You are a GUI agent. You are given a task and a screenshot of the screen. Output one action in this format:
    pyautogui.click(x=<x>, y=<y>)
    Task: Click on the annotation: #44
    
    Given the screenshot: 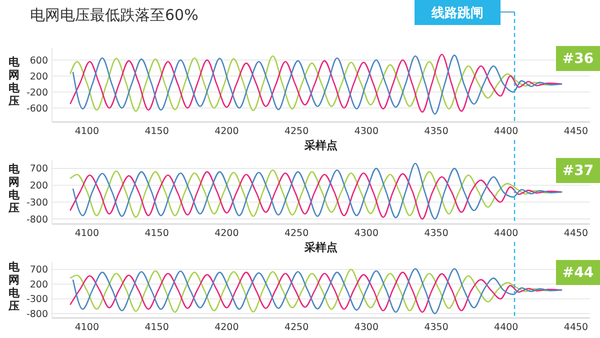 What is the action you would take?
    pyautogui.click(x=578, y=273)
    